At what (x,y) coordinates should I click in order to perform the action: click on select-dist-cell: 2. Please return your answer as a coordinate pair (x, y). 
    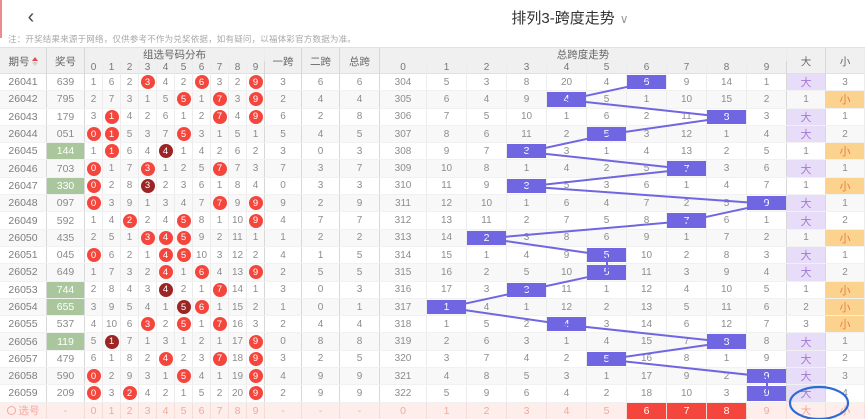
    Looking at the image, I should click on (130, 410).